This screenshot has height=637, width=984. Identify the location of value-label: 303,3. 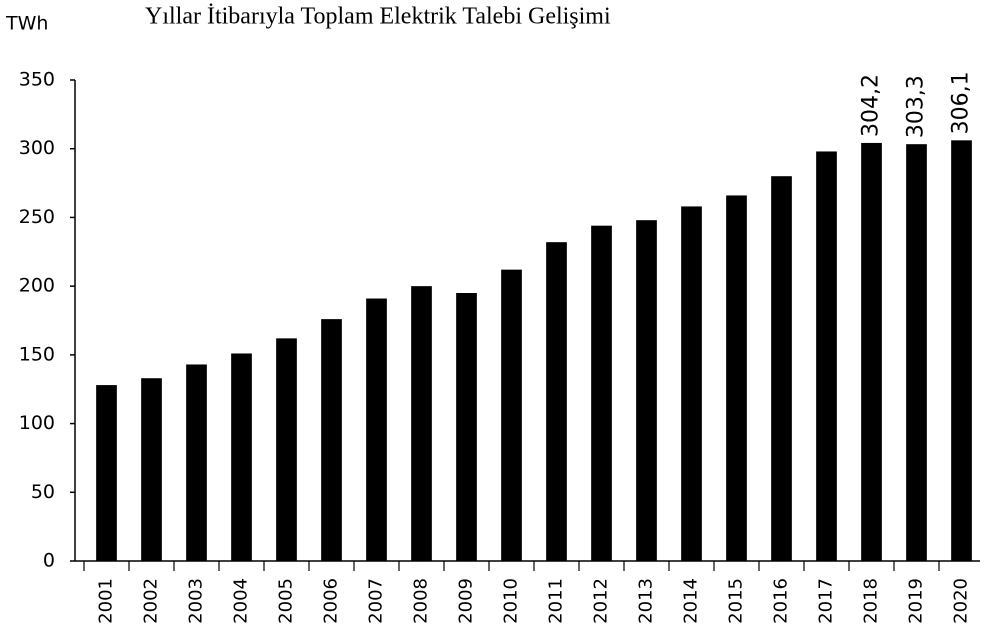
(916, 106).